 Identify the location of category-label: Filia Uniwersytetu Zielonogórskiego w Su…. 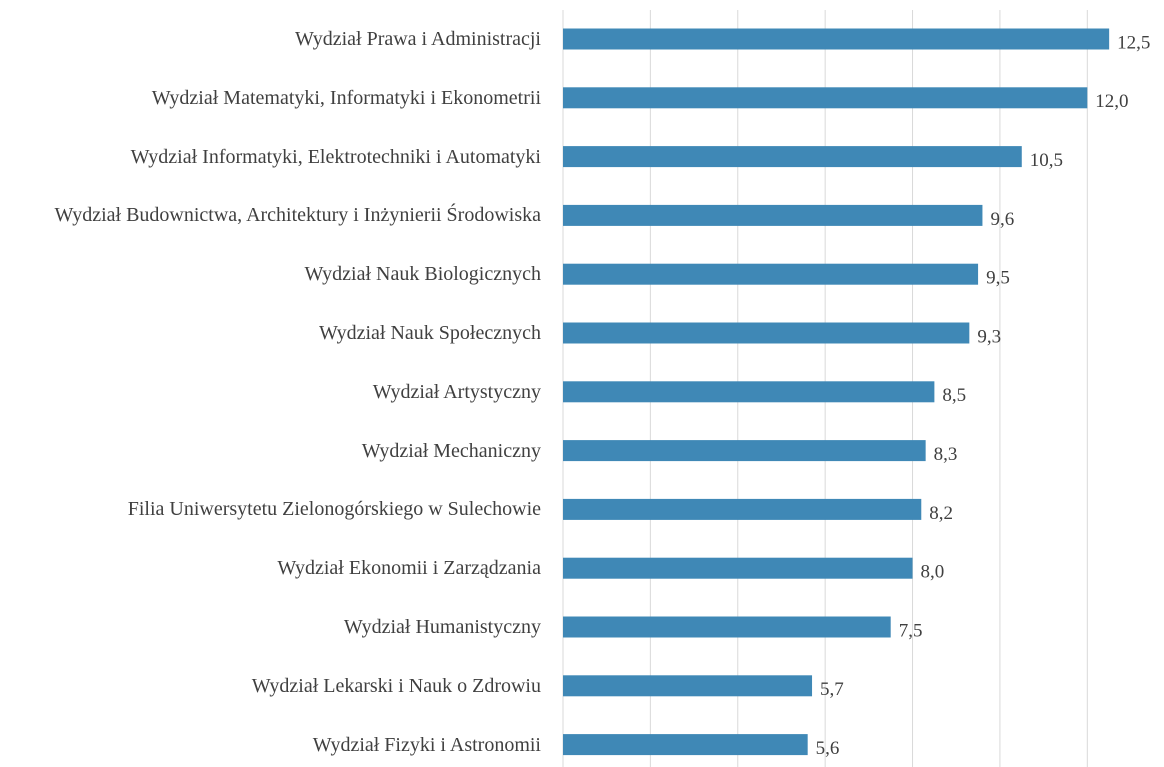
(334, 509).